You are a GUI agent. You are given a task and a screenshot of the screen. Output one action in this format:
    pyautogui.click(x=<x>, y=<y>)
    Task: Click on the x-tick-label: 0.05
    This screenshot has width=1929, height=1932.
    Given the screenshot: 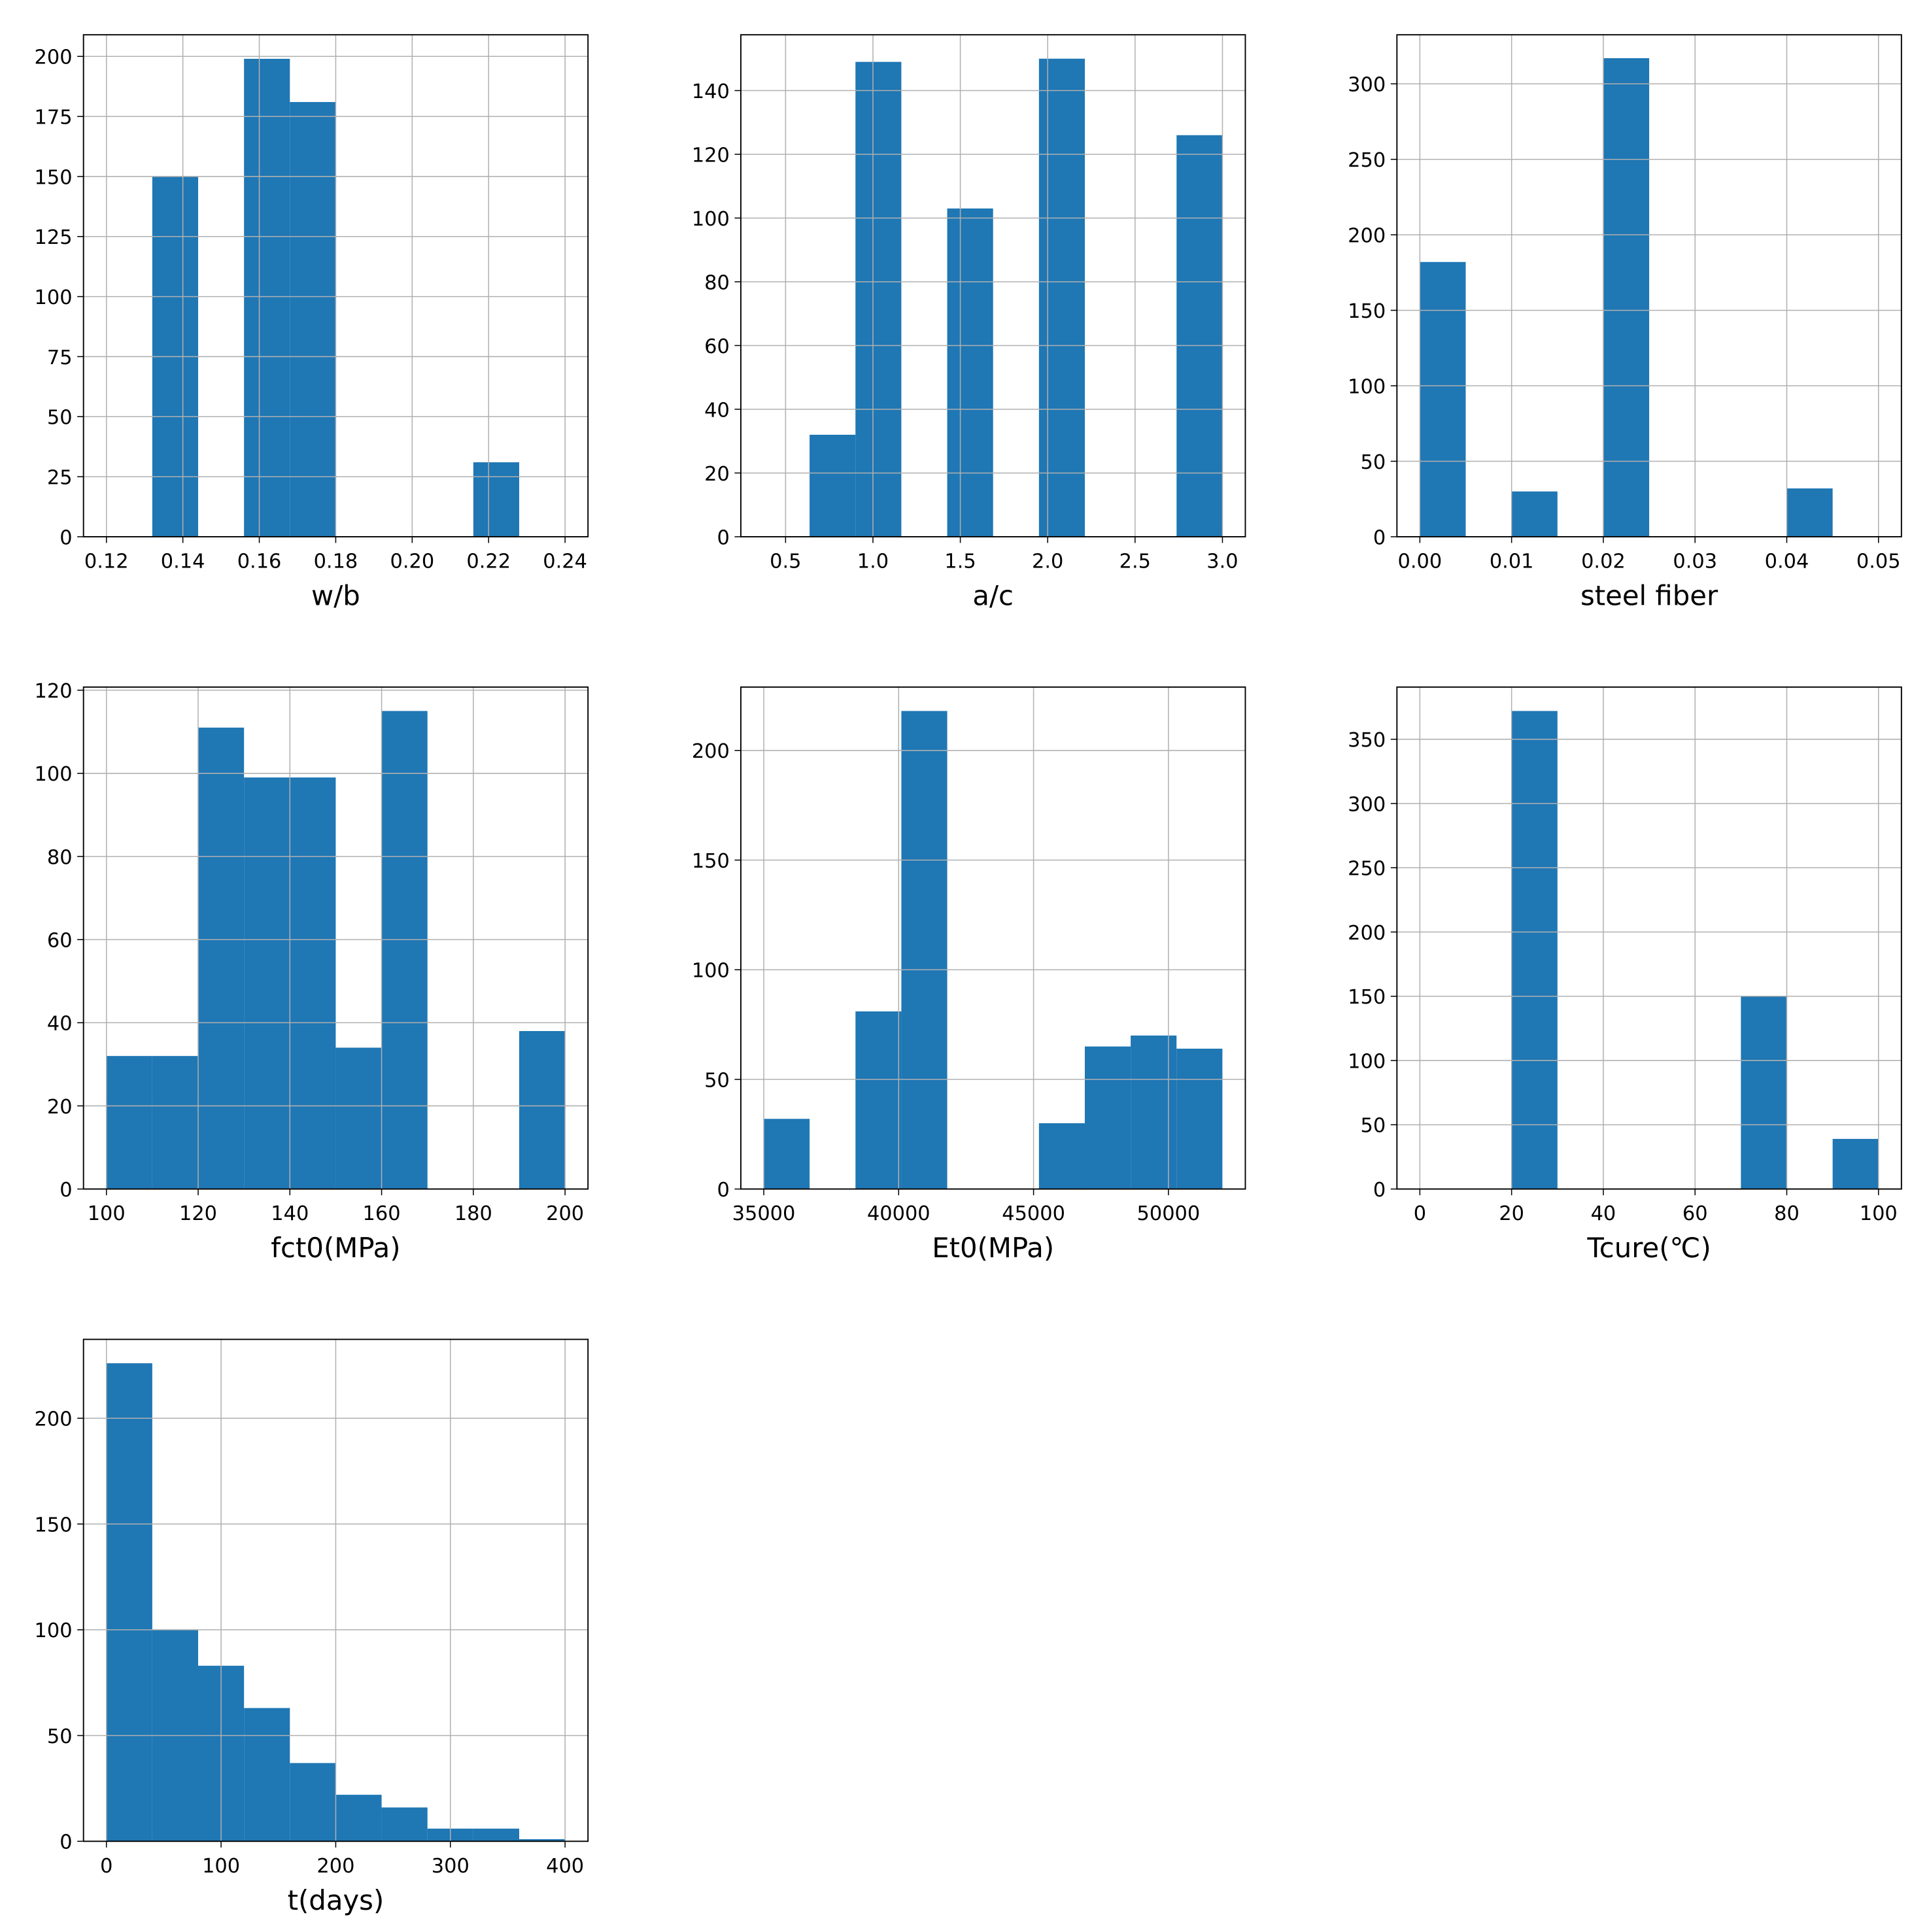 What is the action you would take?
    pyautogui.click(x=1878, y=561)
    